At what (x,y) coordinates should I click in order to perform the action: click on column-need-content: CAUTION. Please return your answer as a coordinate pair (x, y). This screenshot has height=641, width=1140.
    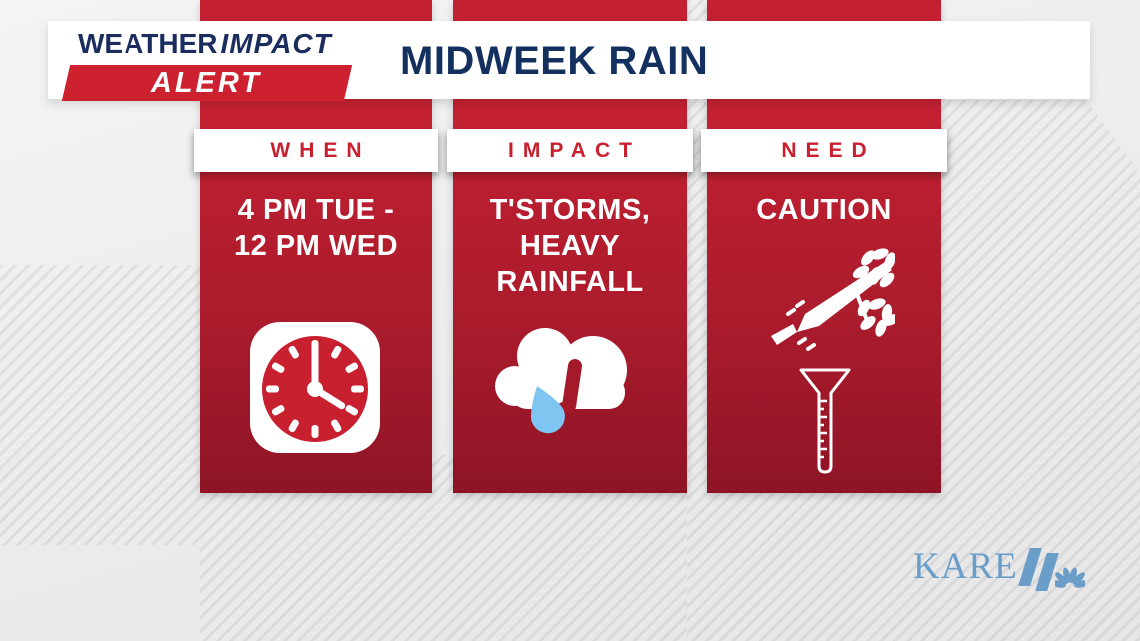
    Looking at the image, I should click on (824, 332).